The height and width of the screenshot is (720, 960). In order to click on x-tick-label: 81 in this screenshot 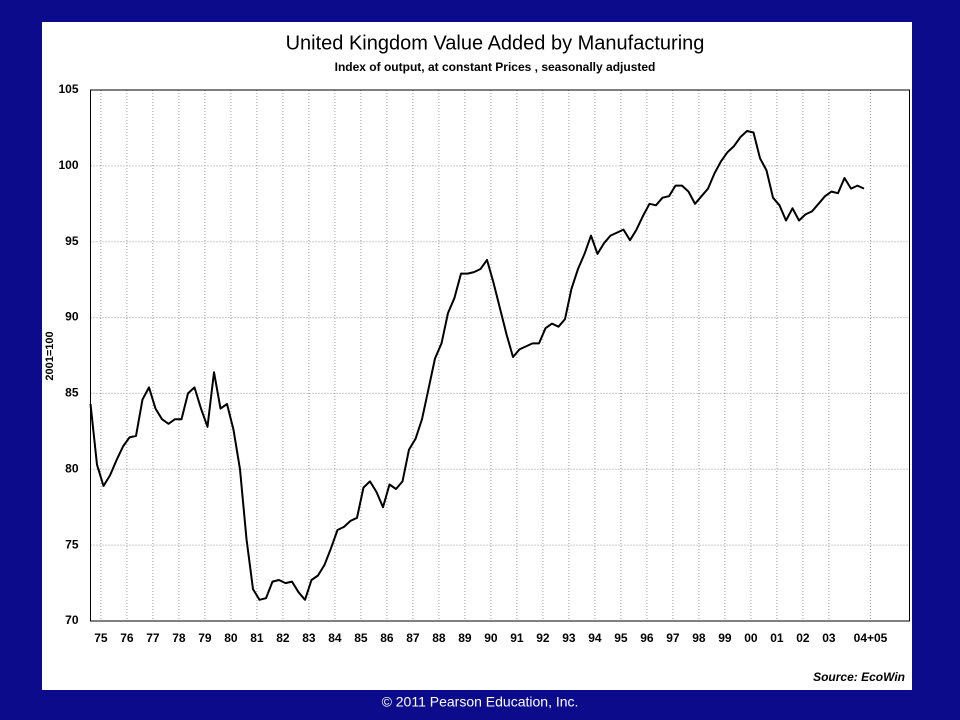, I will do `click(257, 638)`.